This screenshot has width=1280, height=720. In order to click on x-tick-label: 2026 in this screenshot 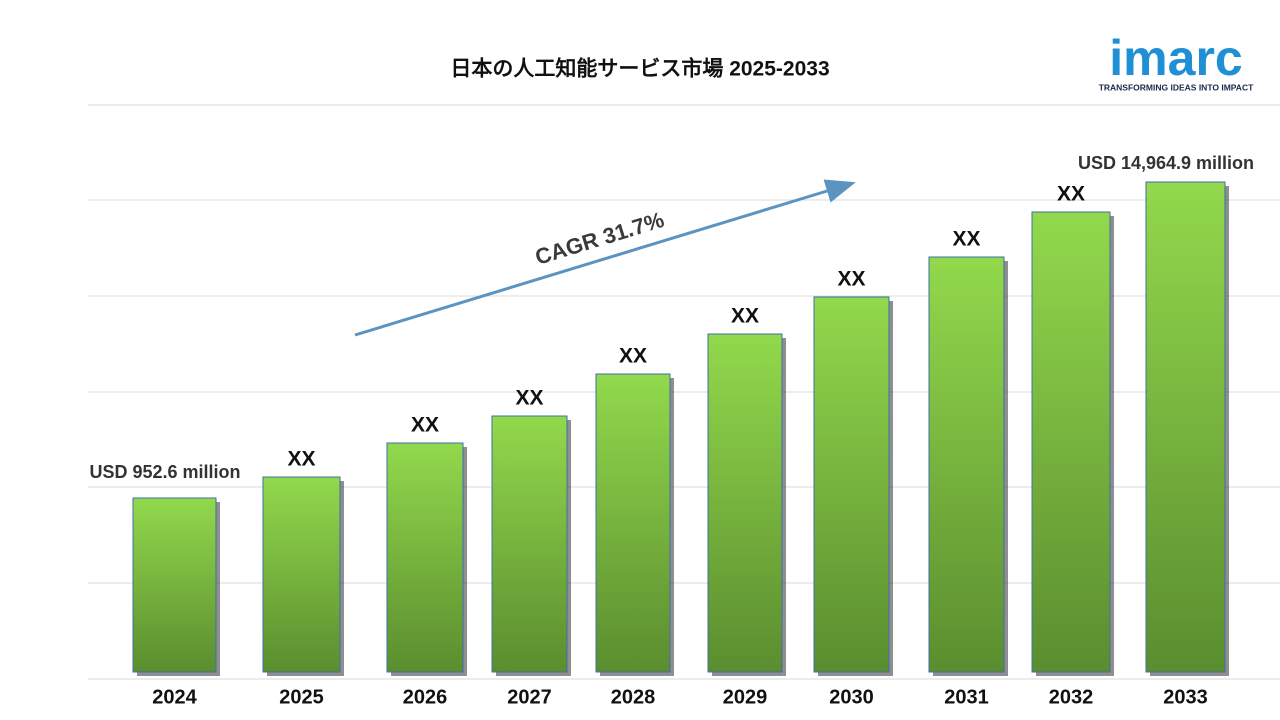, I will do `click(425, 697)`.